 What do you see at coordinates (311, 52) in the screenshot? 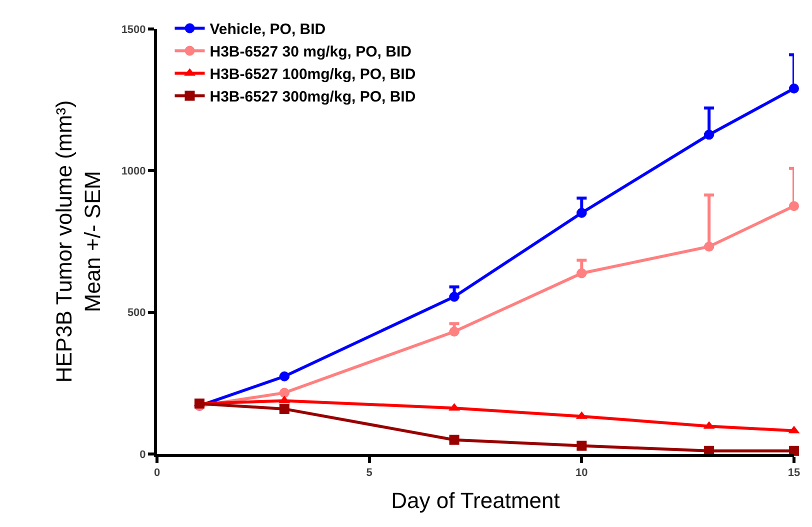
I see `legend-label: H3B-6527 30 mg/kg, PO, BID` at bounding box center [311, 52].